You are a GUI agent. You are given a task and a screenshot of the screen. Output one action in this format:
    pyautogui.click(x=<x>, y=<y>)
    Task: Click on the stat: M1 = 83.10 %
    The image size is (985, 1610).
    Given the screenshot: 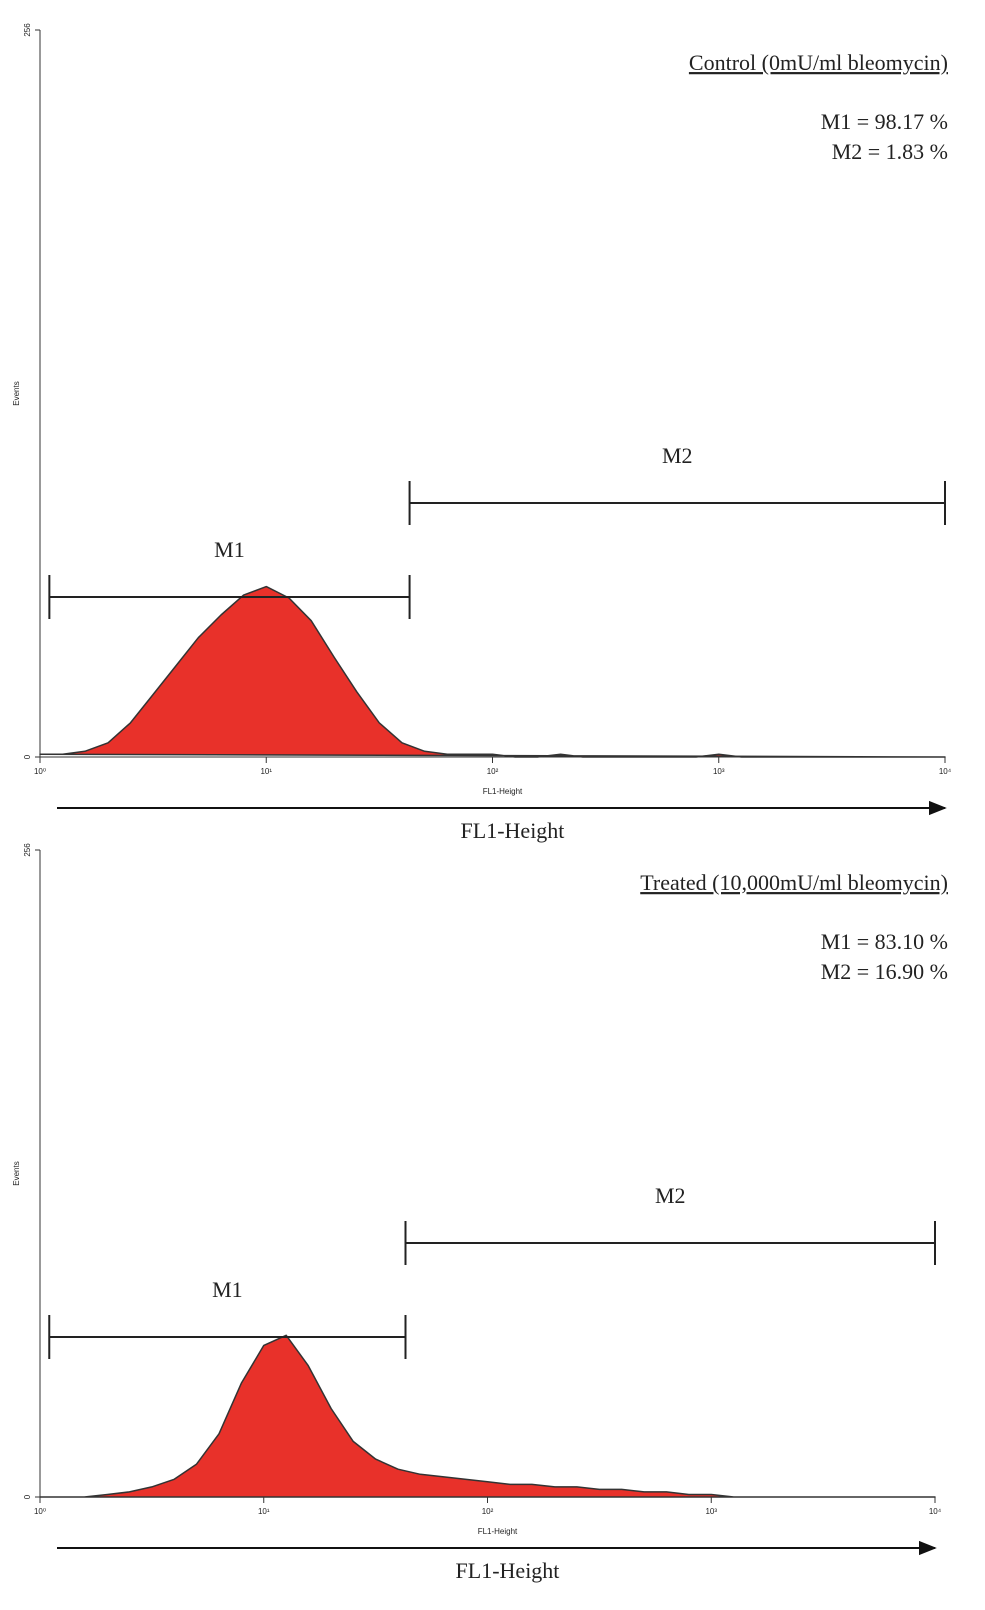 What is the action you would take?
    pyautogui.click(x=884, y=941)
    